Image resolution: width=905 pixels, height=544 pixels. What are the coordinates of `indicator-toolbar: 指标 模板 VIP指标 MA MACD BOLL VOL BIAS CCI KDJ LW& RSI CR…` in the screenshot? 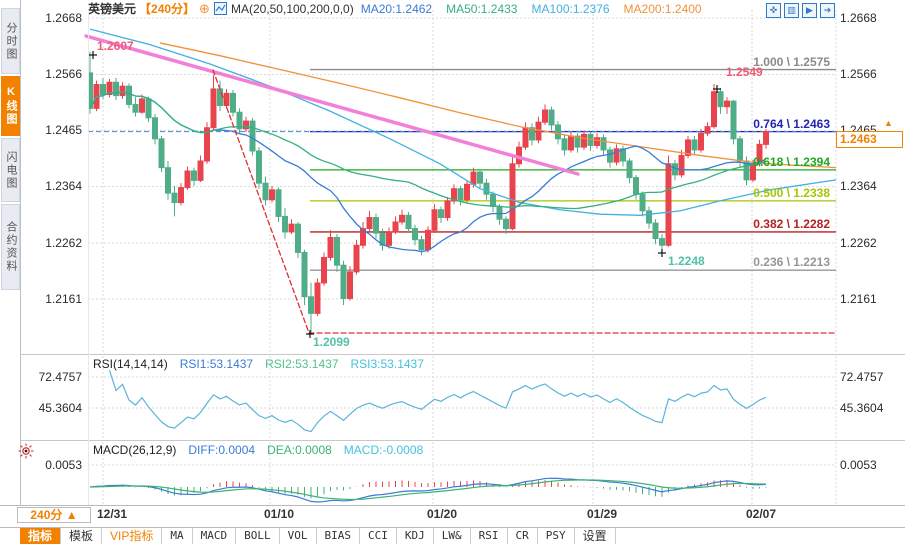 It's located at (452, 535).